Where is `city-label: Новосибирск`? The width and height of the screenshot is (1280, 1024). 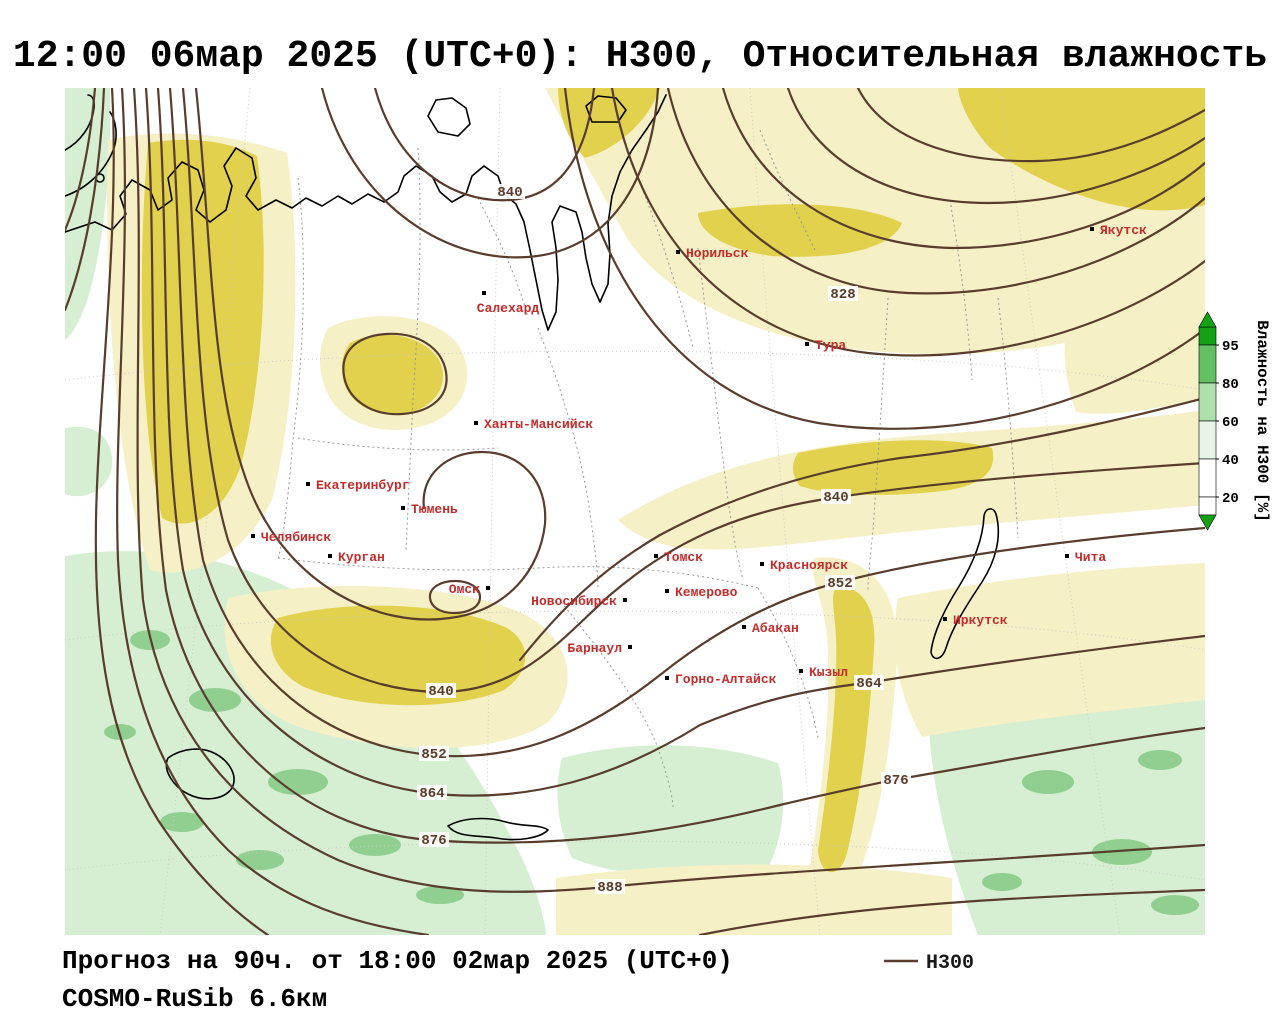 city-label: Новосибирск is located at coordinates (574, 601).